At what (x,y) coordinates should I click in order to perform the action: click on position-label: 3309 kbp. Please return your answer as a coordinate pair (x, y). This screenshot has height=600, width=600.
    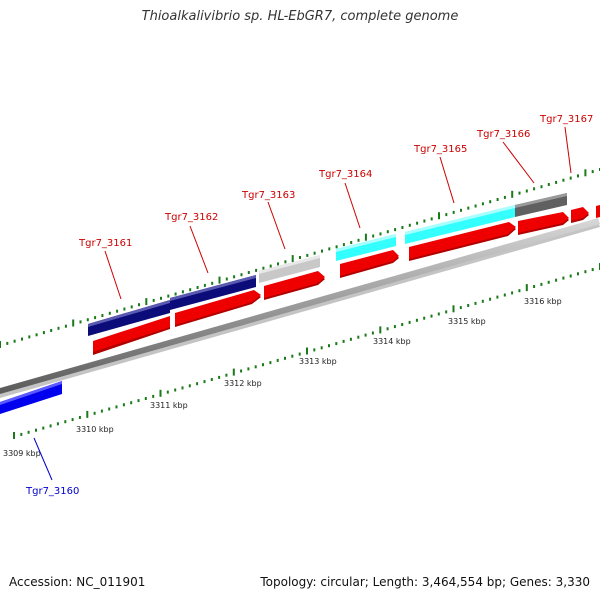
    Looking at the image, I should click on (22, 453).